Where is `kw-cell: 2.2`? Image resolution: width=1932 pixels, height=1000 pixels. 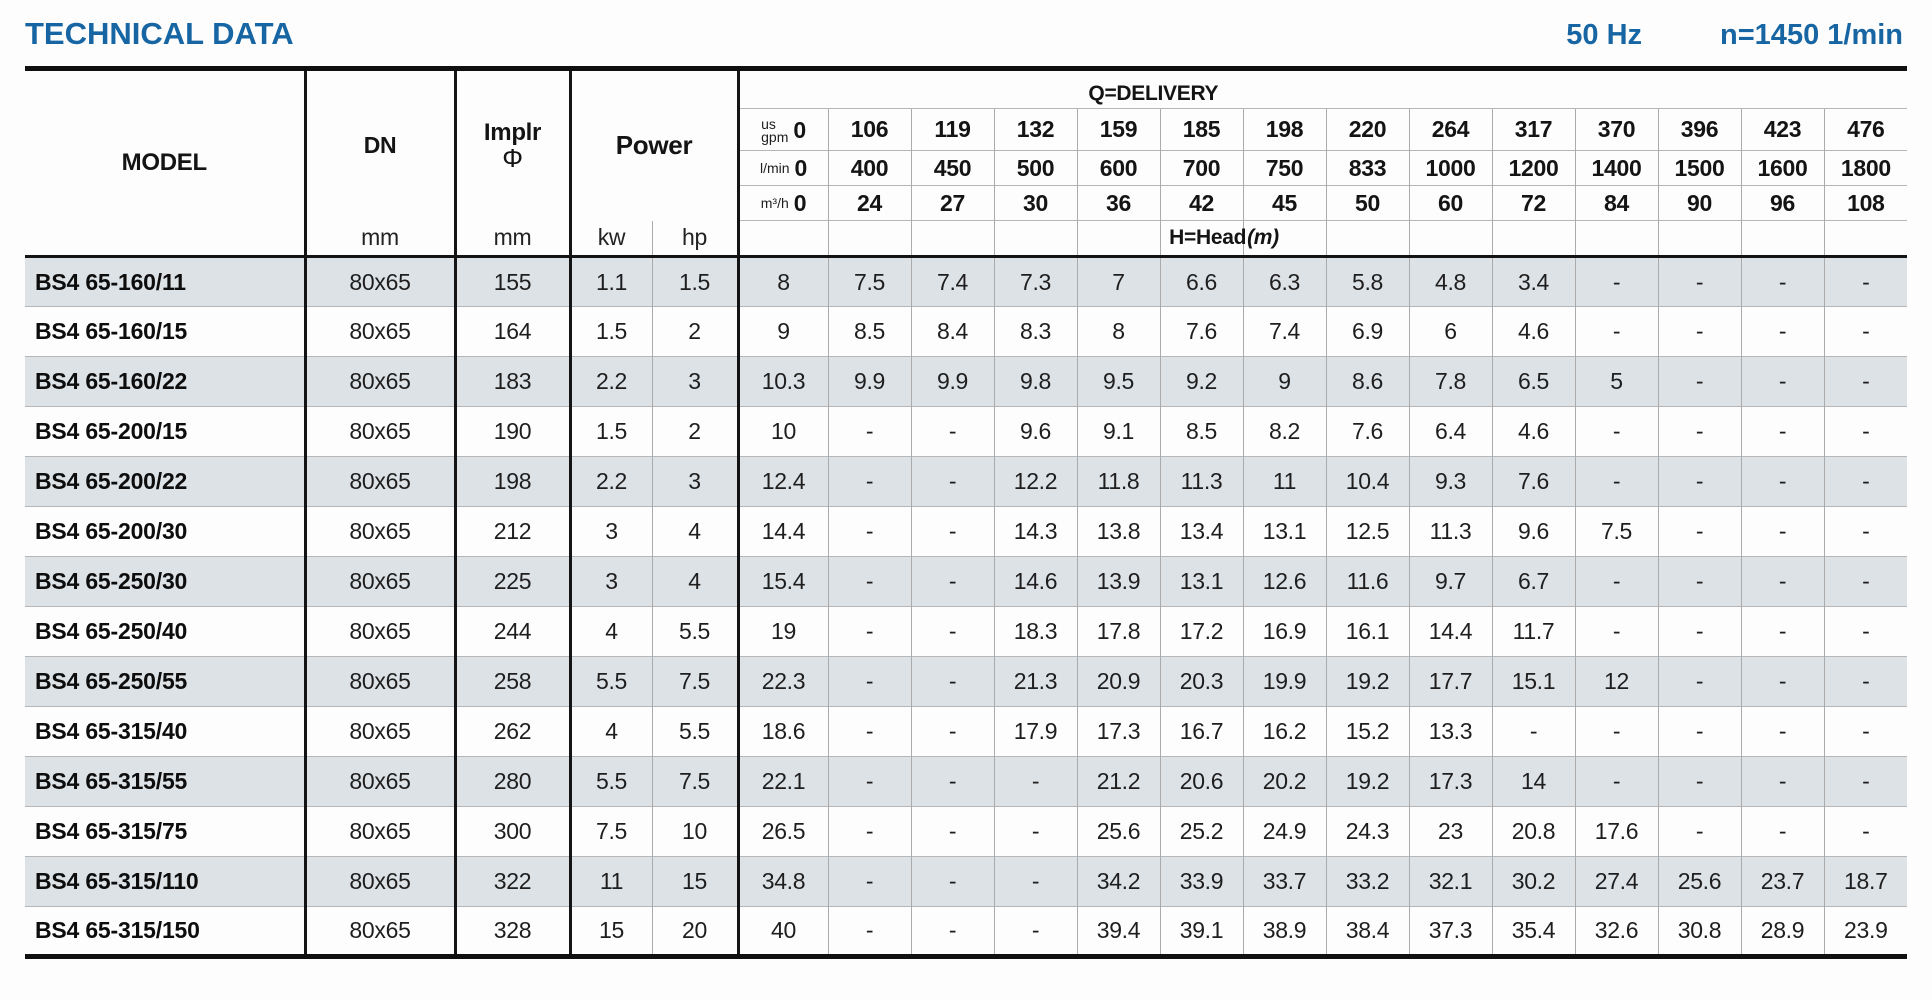
kw-cell: 2.2 is located at coordinates (610, 381).